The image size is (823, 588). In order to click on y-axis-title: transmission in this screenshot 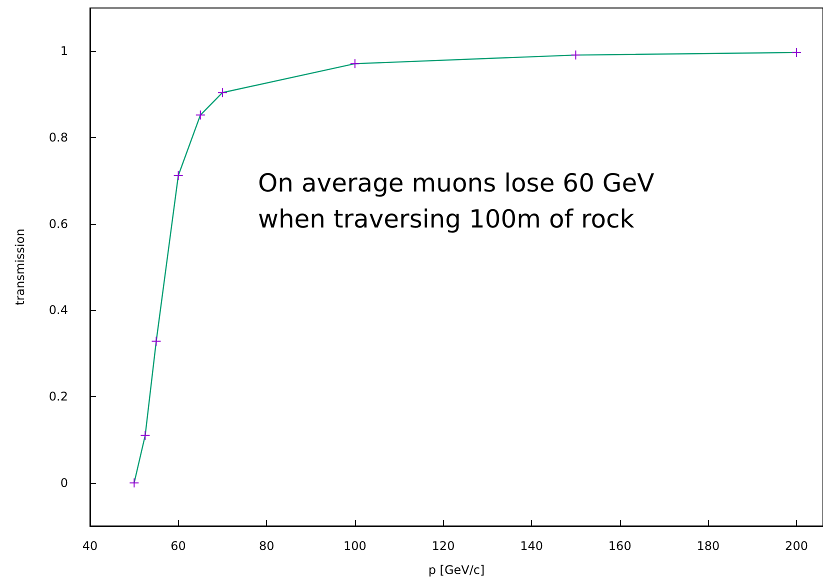, I will do `click(20, 267)`.